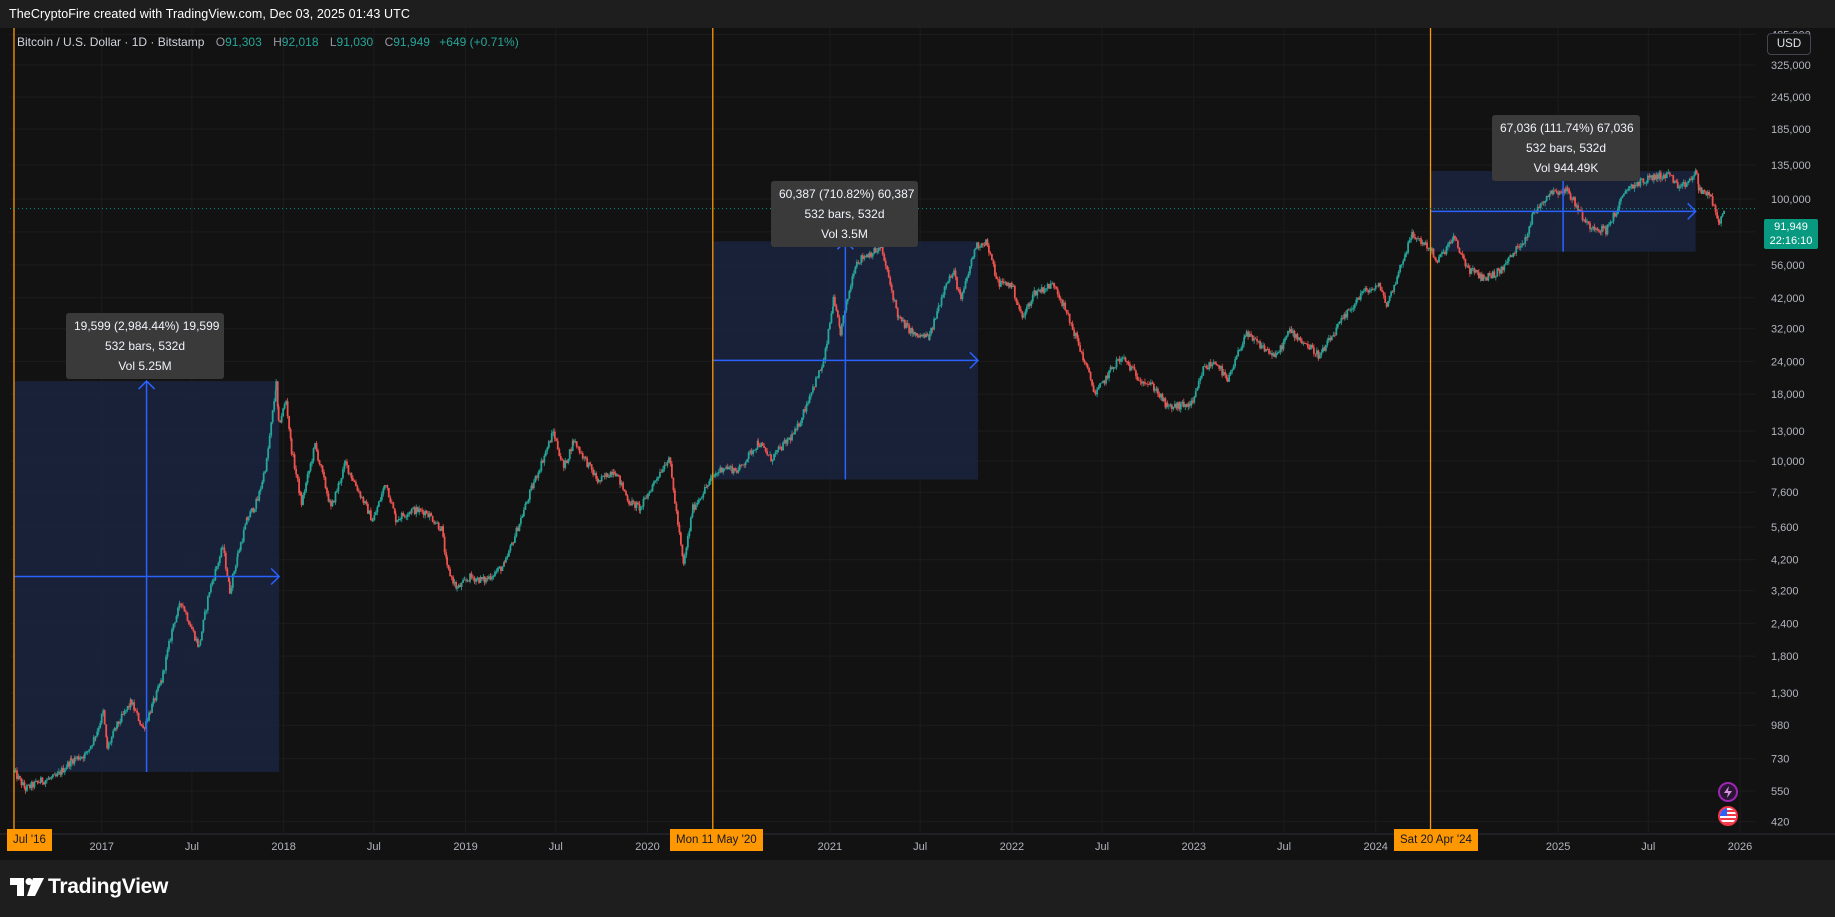 The width and height of the screenshot is (1835, 917). Describe the element at coordinates (1791, 166) in the screenshot. I see `y-tick-label: 135,000` at that location.